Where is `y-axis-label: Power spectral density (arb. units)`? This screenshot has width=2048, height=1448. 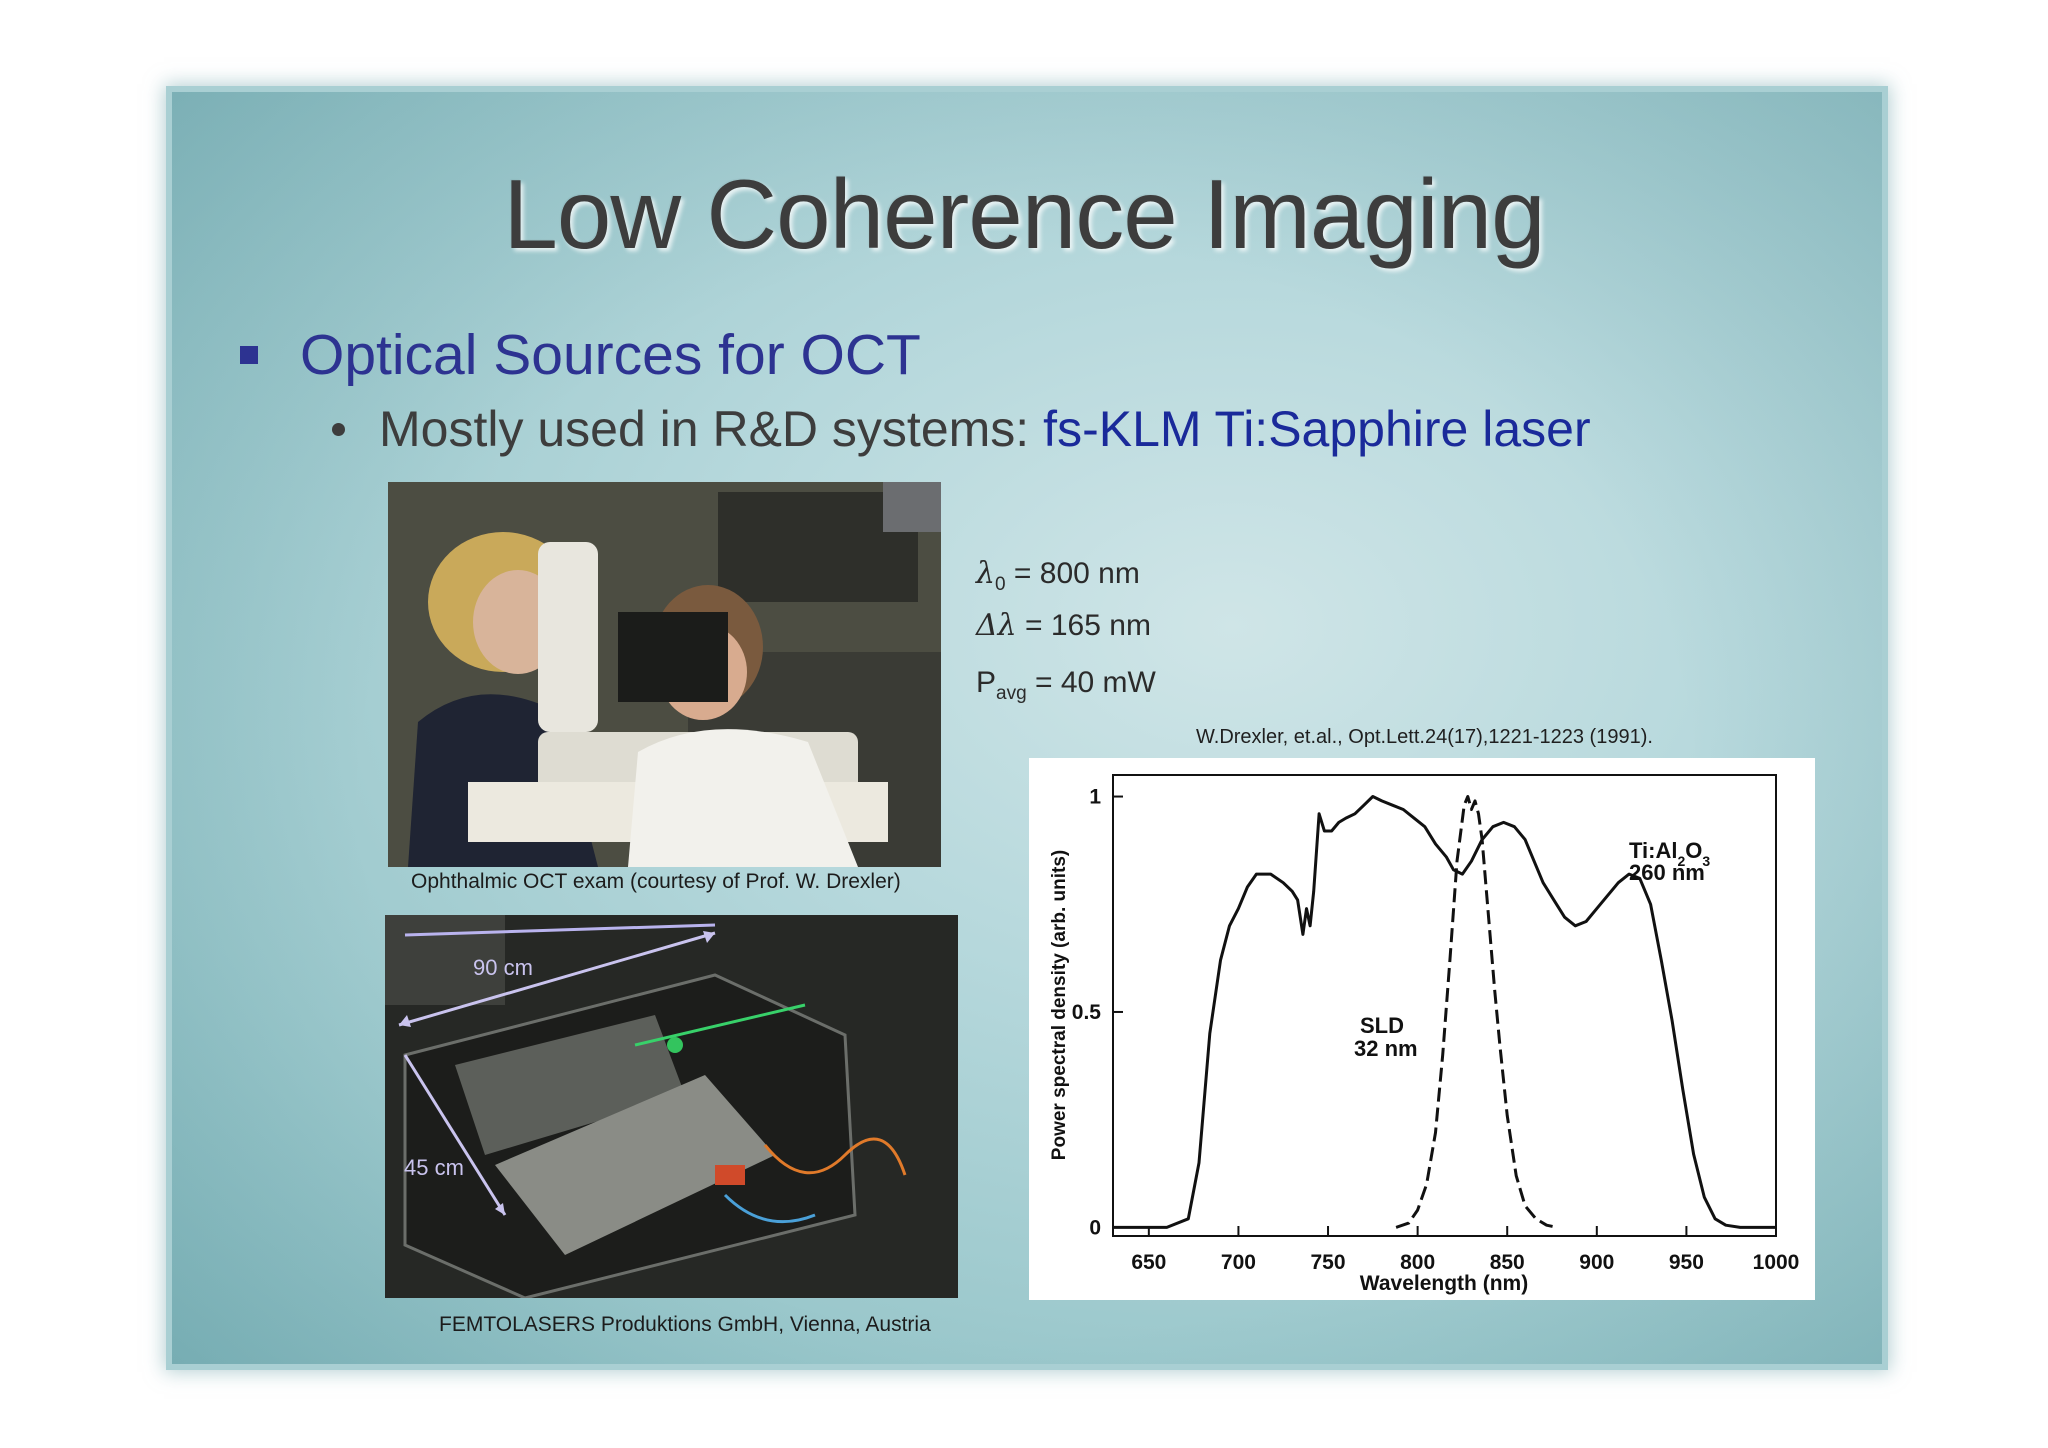 y-axis-label: Power spectral density (arb. units) is located at coordinates (1059, 1005).